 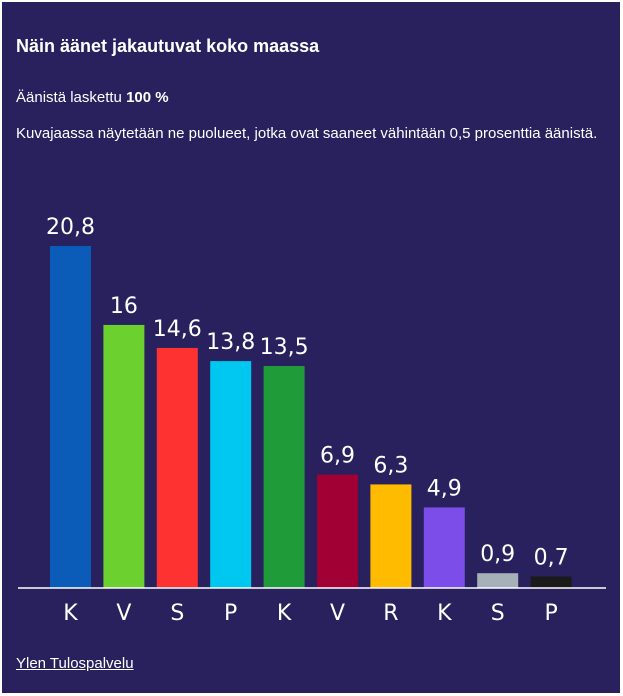 What do you see at coordinates (70, 613) in the screenshot?
I see `category-label-1: K` at bounding box center [70, 613].